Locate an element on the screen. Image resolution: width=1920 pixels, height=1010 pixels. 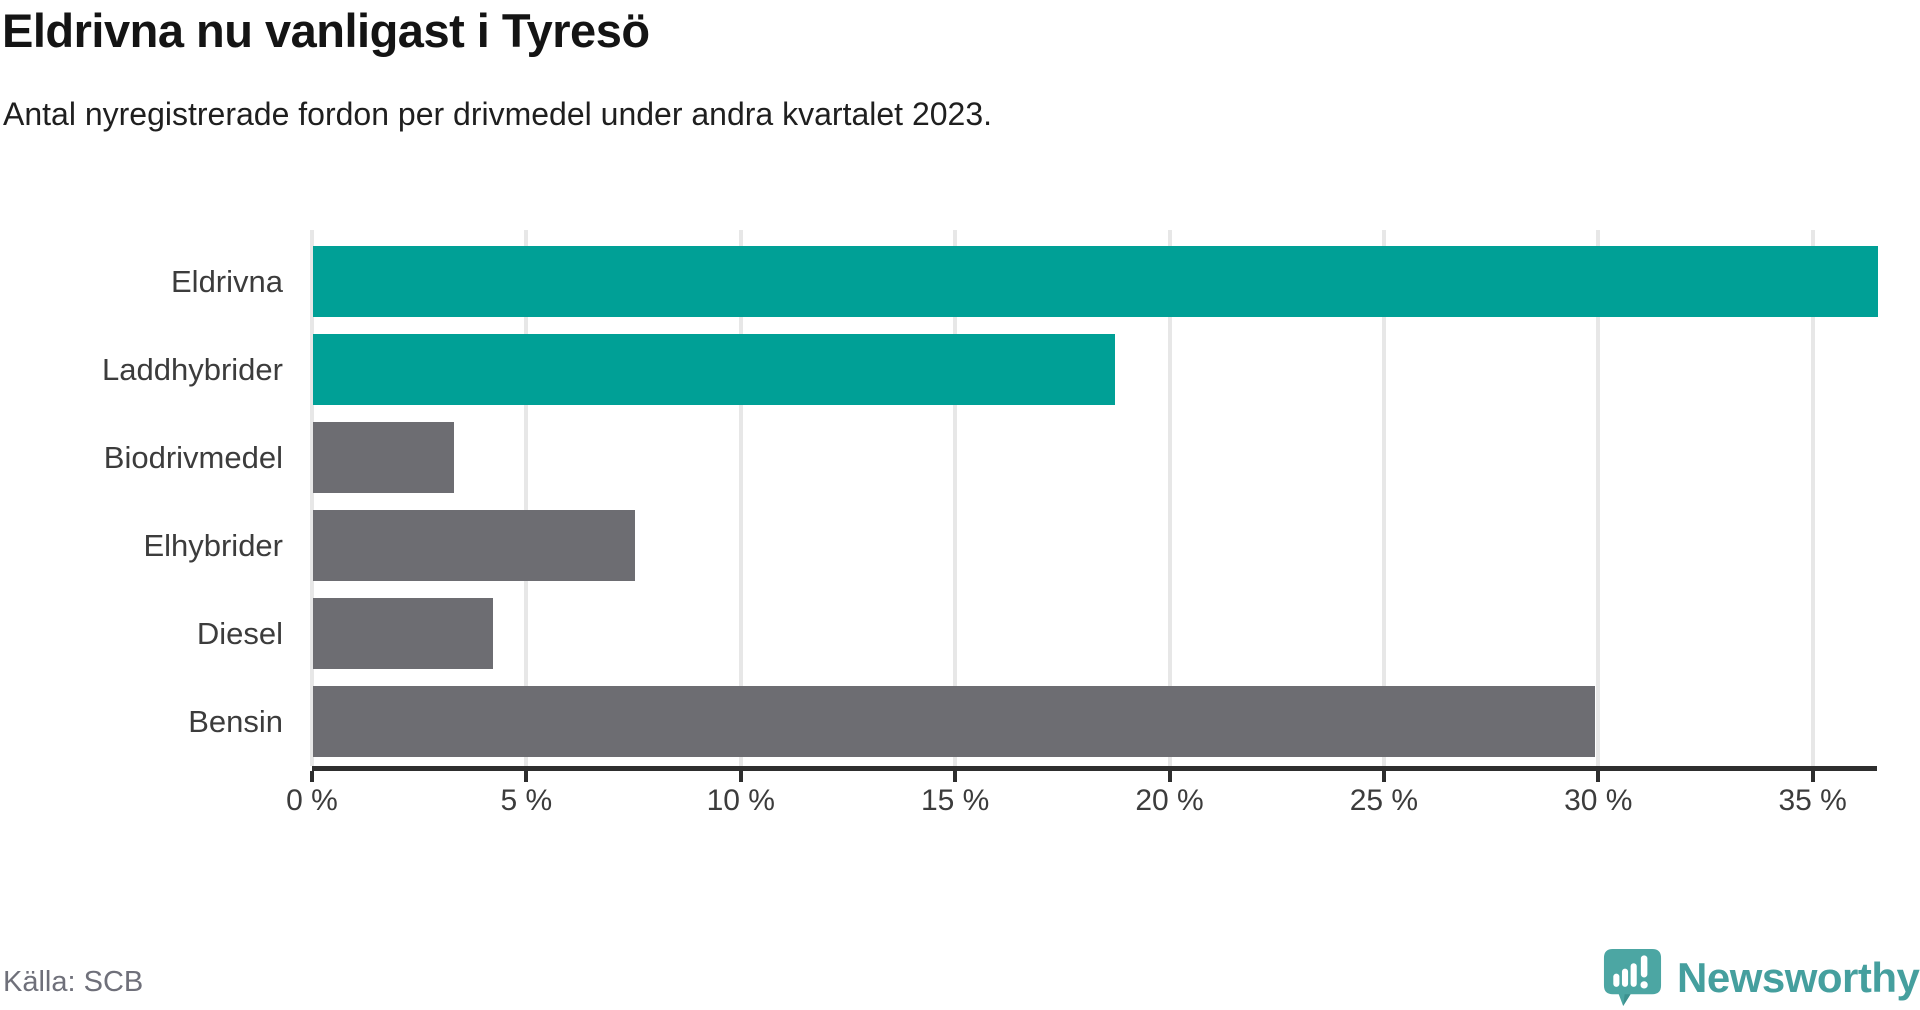
bar-bensin is located at coordinates (954, 721).